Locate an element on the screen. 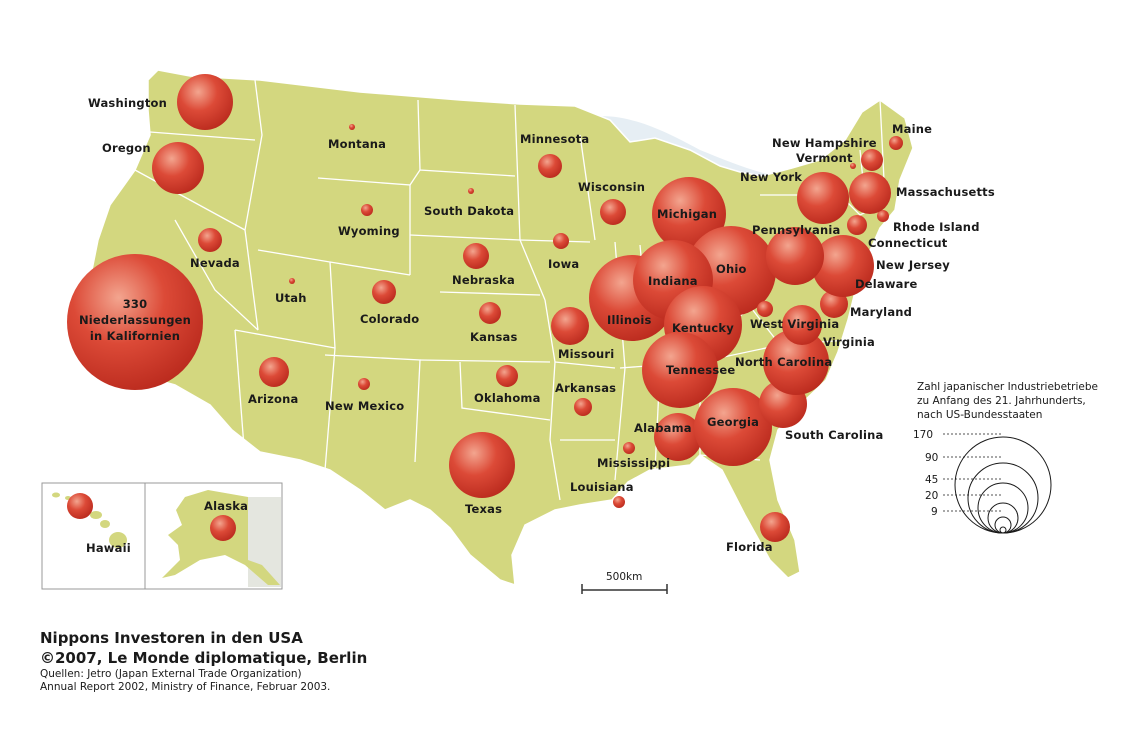  state-label: Texas is located at coordinates (483, 509).